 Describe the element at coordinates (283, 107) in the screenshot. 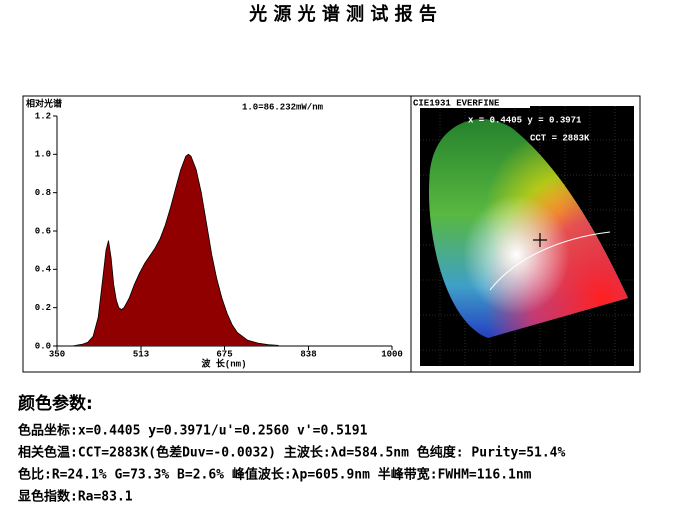

I see `annotation: 1.0=86.232mW/nm` at that location.